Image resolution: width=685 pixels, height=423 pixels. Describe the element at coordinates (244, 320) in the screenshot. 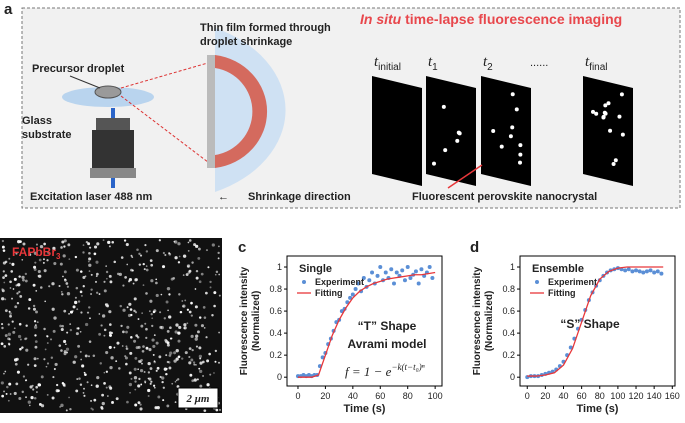

I see `y-axis-label: Fluorescence intensity` at that location.